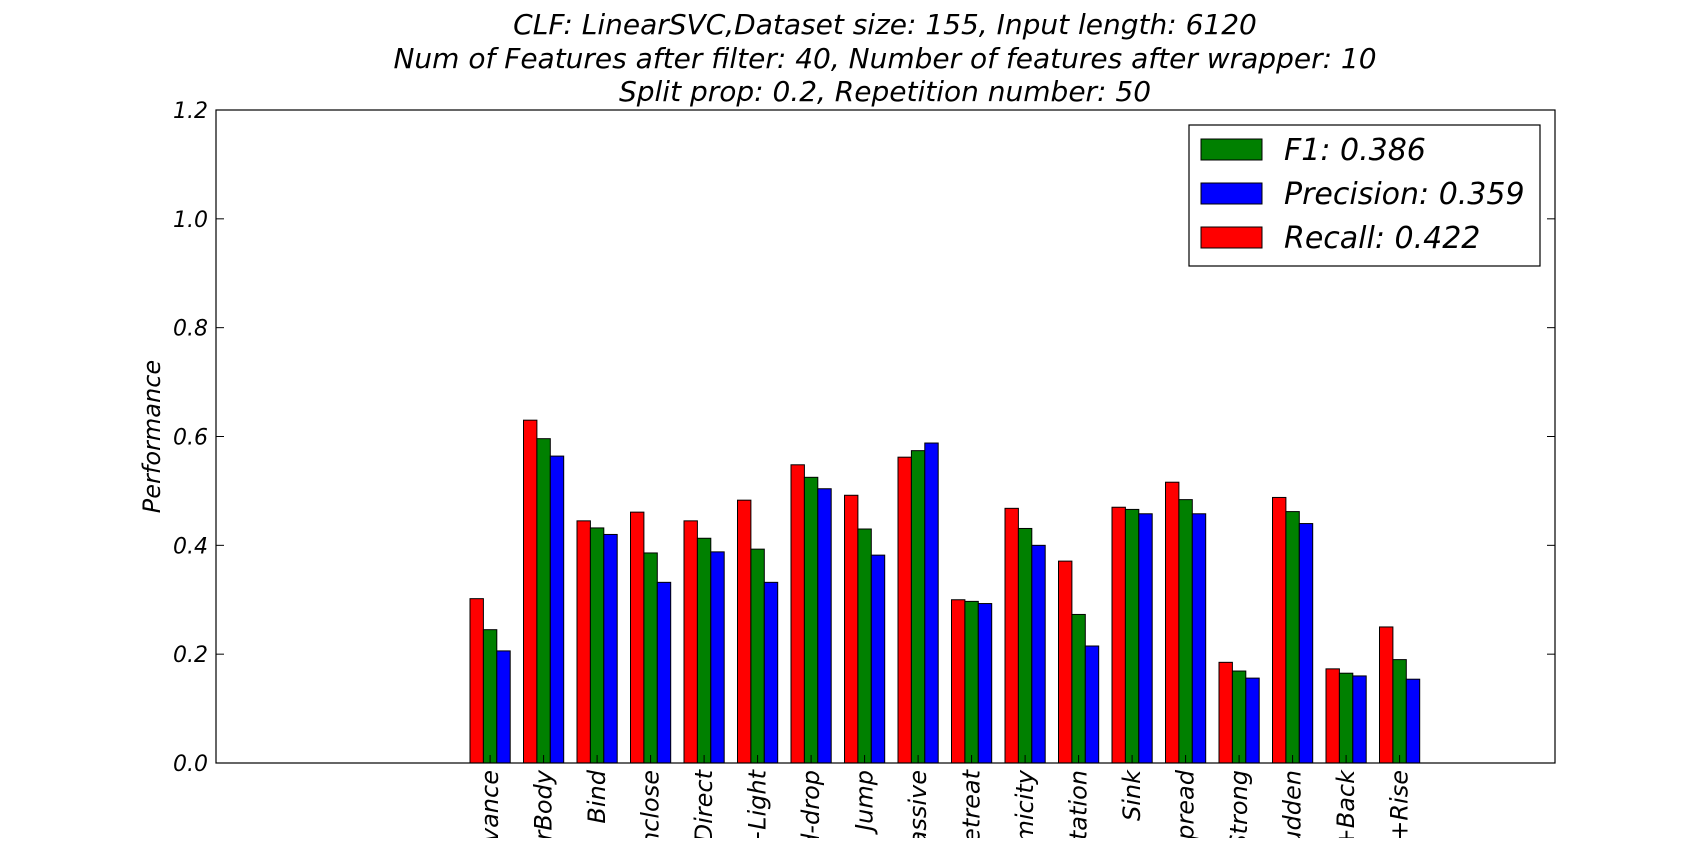 The height and width of the screenshot is (842, 1707). I want to click on y-tick-label: 0.4, so click(190, 546).